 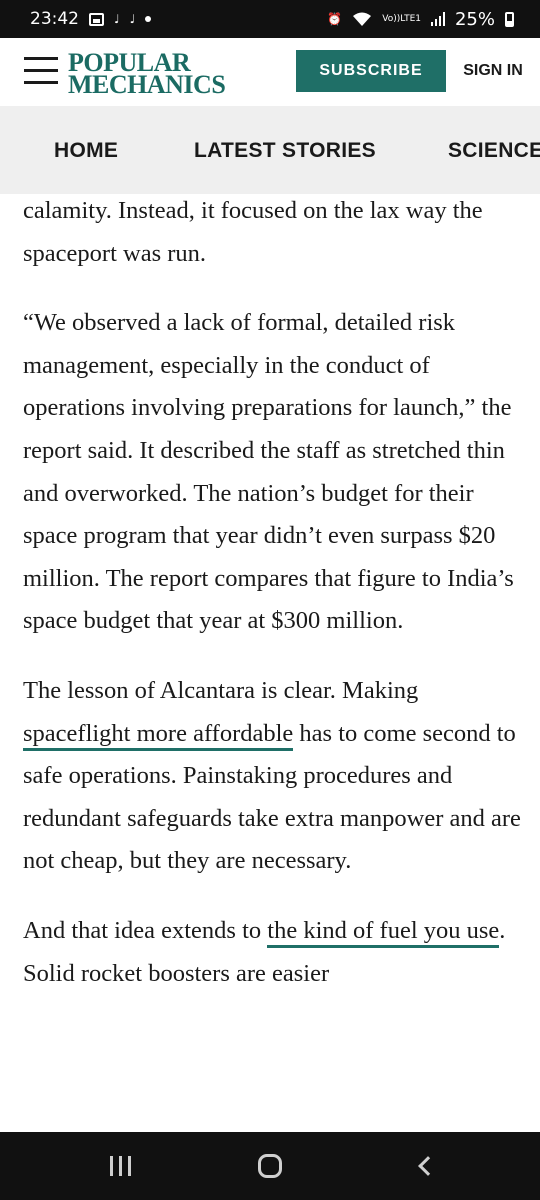 What do you see at coordinates (270, 72) in the screenshot?
I see `site-header: POPULAR MECHANICS SUBSCRIBE SIGN IN` at bounding box center [270, 72].